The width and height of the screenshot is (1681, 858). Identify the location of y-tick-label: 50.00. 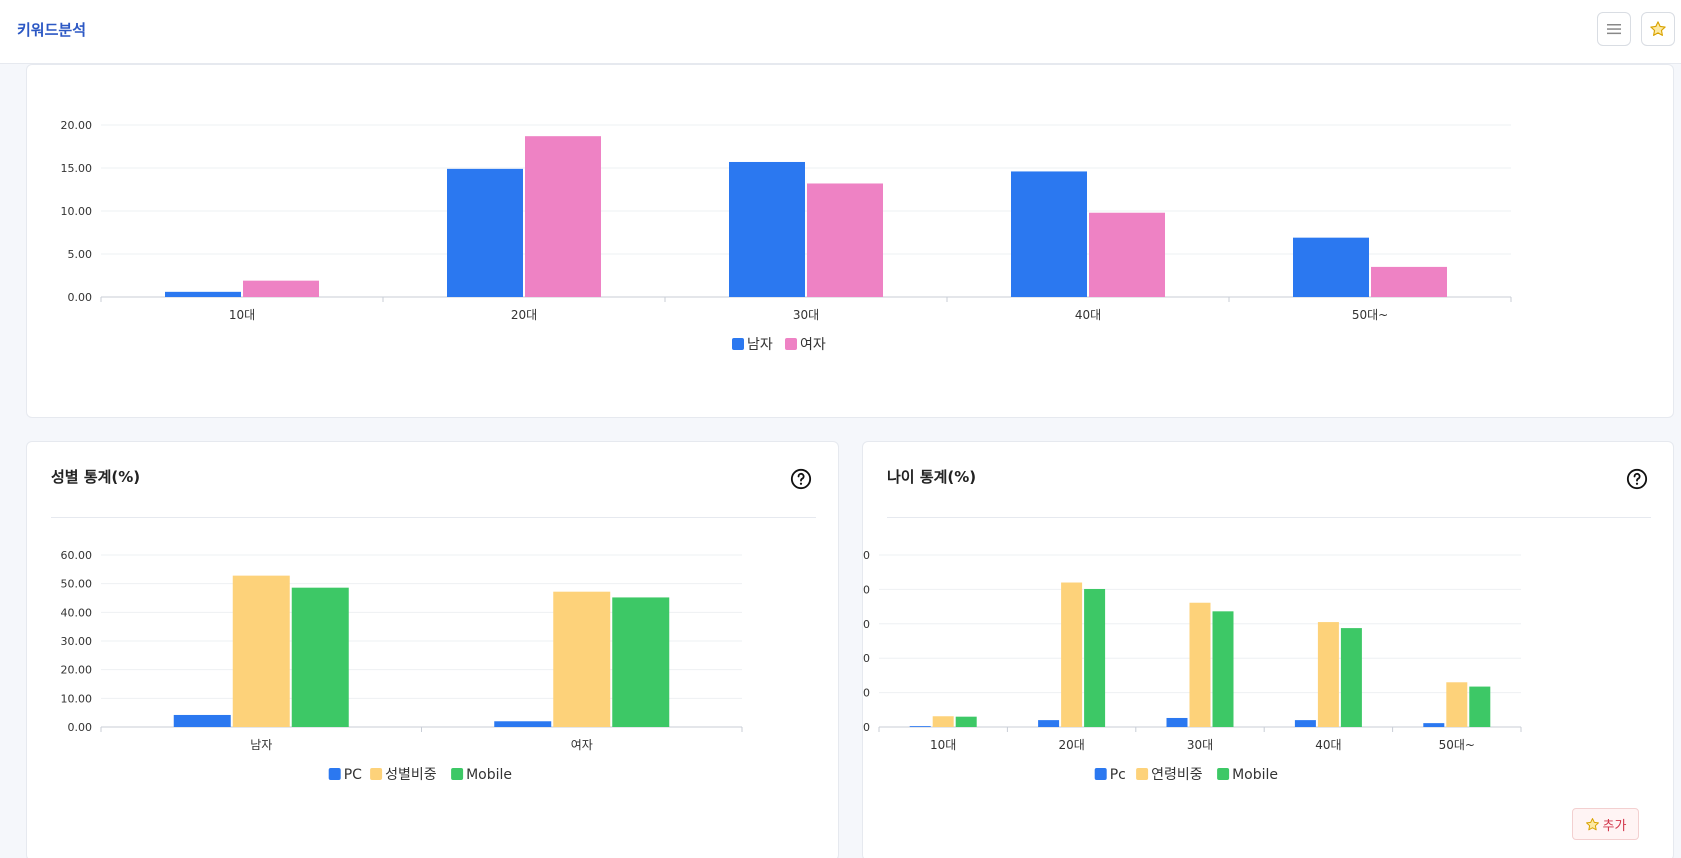
(77, 584).